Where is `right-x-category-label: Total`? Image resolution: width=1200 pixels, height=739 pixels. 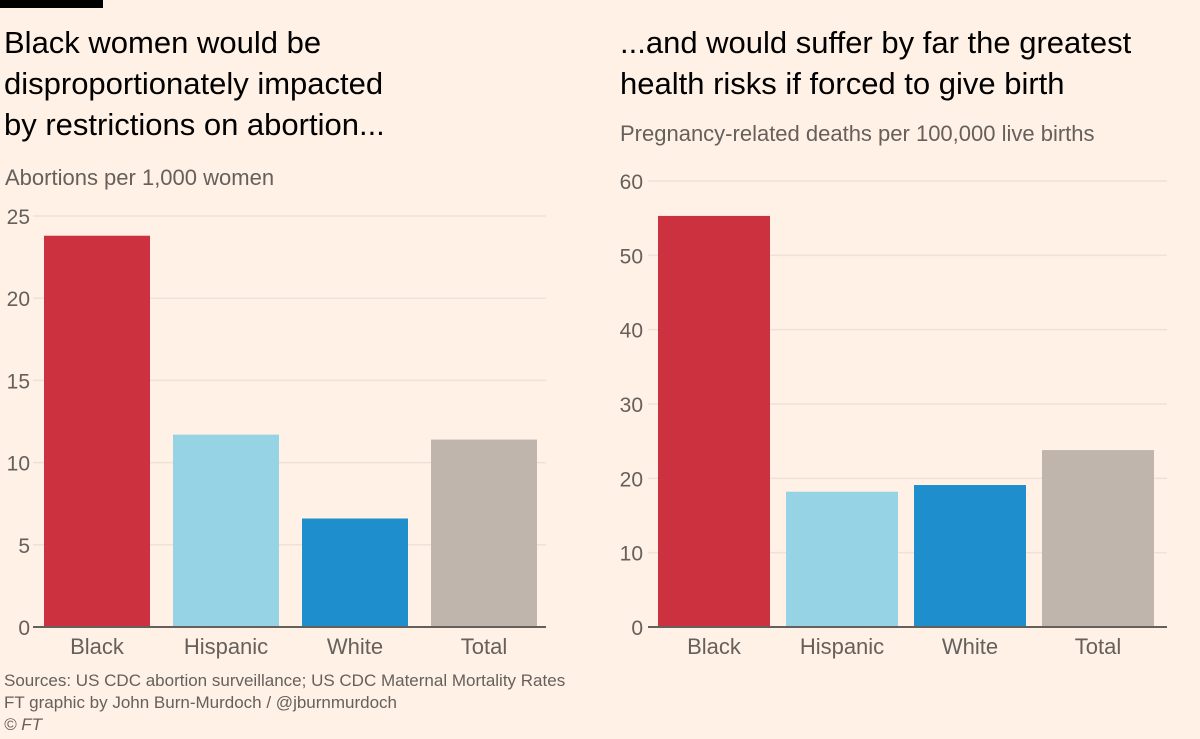 right-x-category-label: Total is located at coordinates (1098, 646).